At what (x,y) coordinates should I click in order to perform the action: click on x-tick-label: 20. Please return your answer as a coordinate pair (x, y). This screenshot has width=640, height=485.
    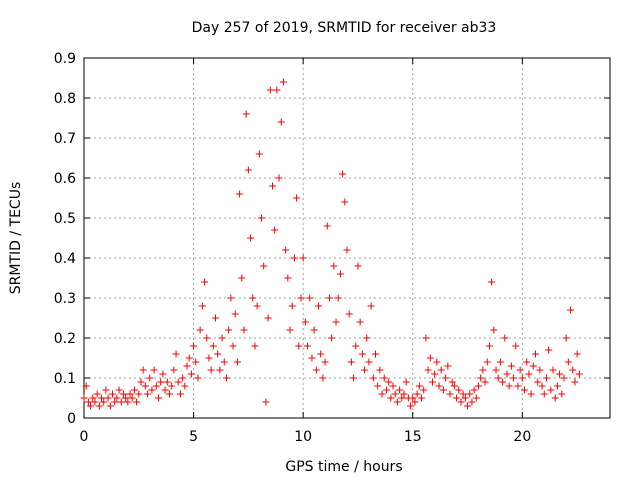
    Looking at the image, I should click on (522, 437).